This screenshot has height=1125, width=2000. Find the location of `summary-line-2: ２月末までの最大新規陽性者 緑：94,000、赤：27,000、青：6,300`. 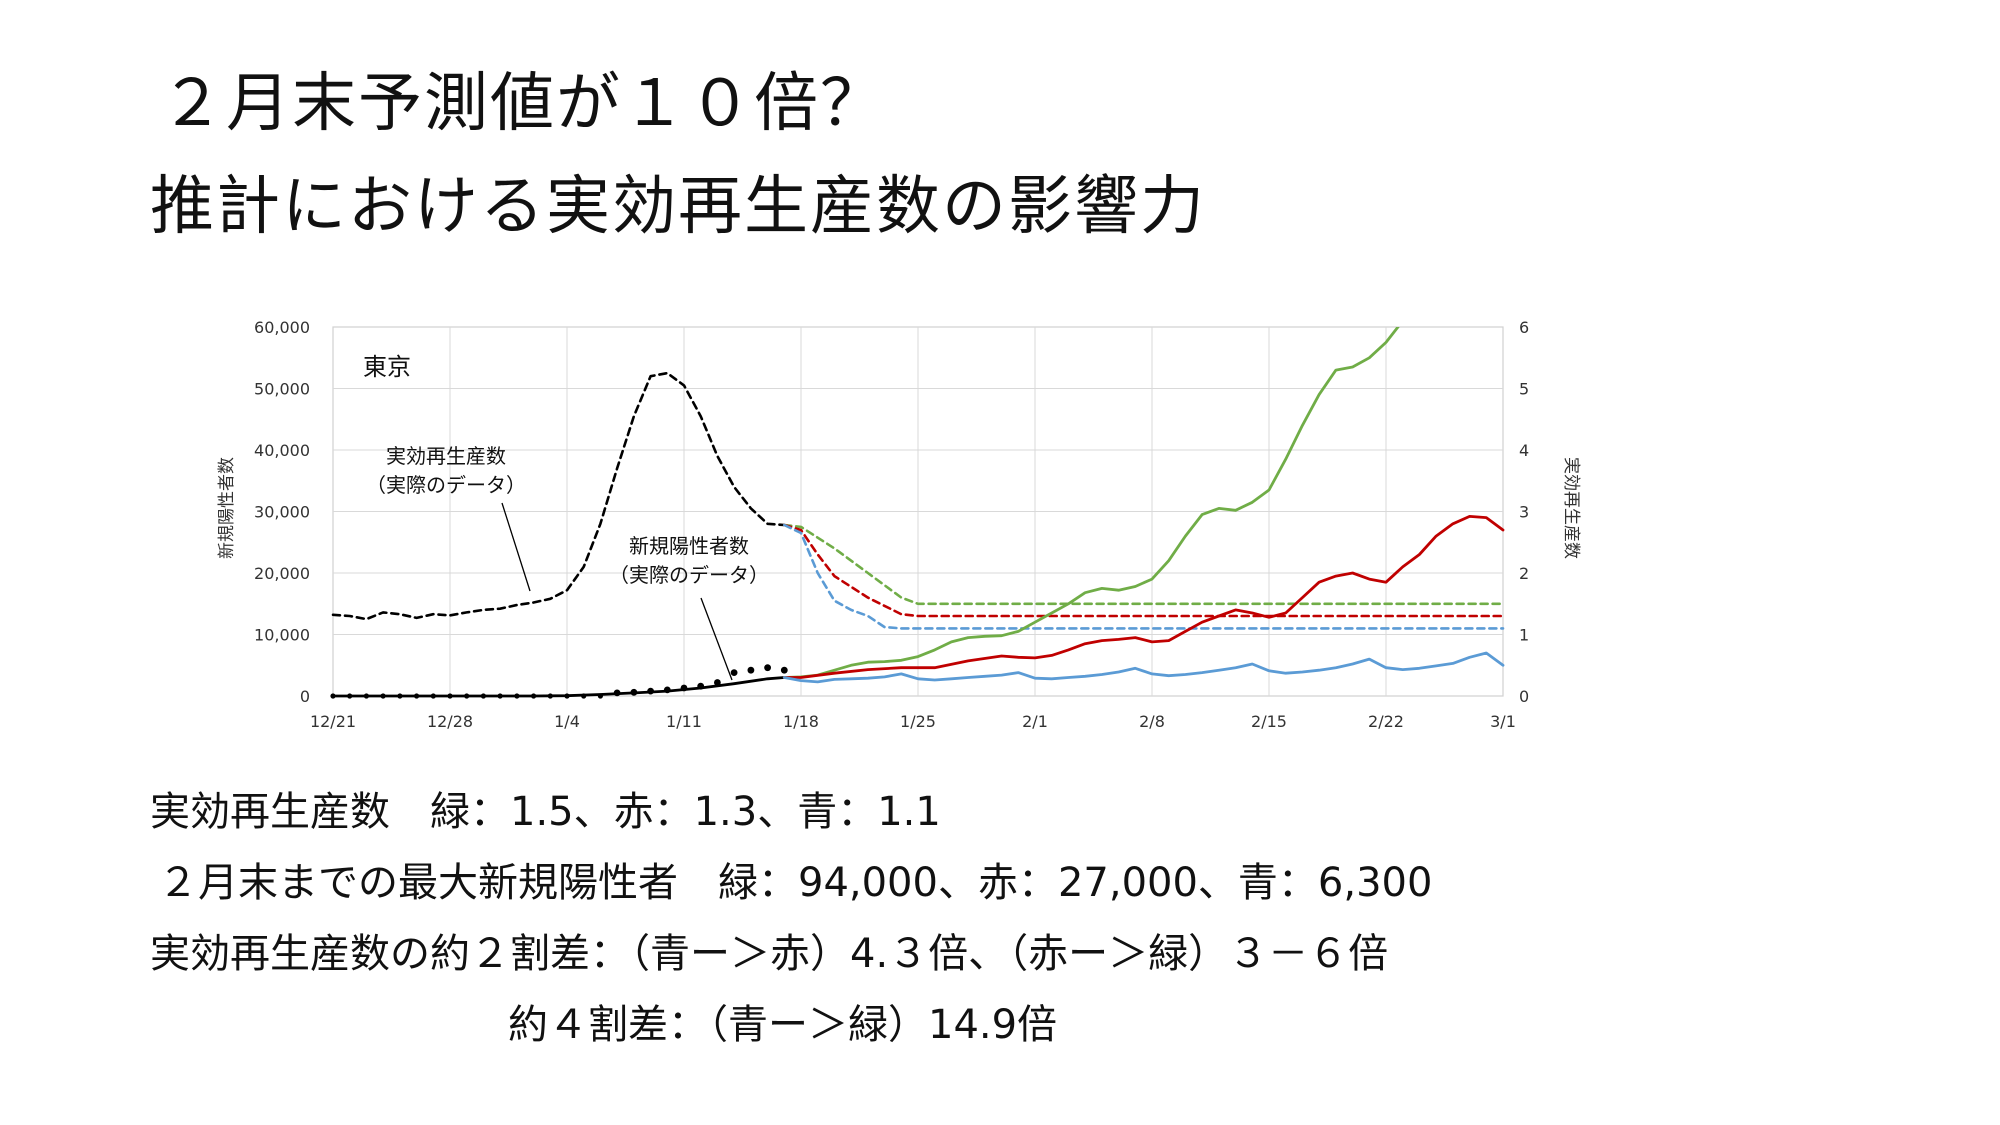

summary-line-2: ２月末までの最大新規陽性者 緑：94,000、赤：27,000、青：6,300 is located at coordinates (795, 883).